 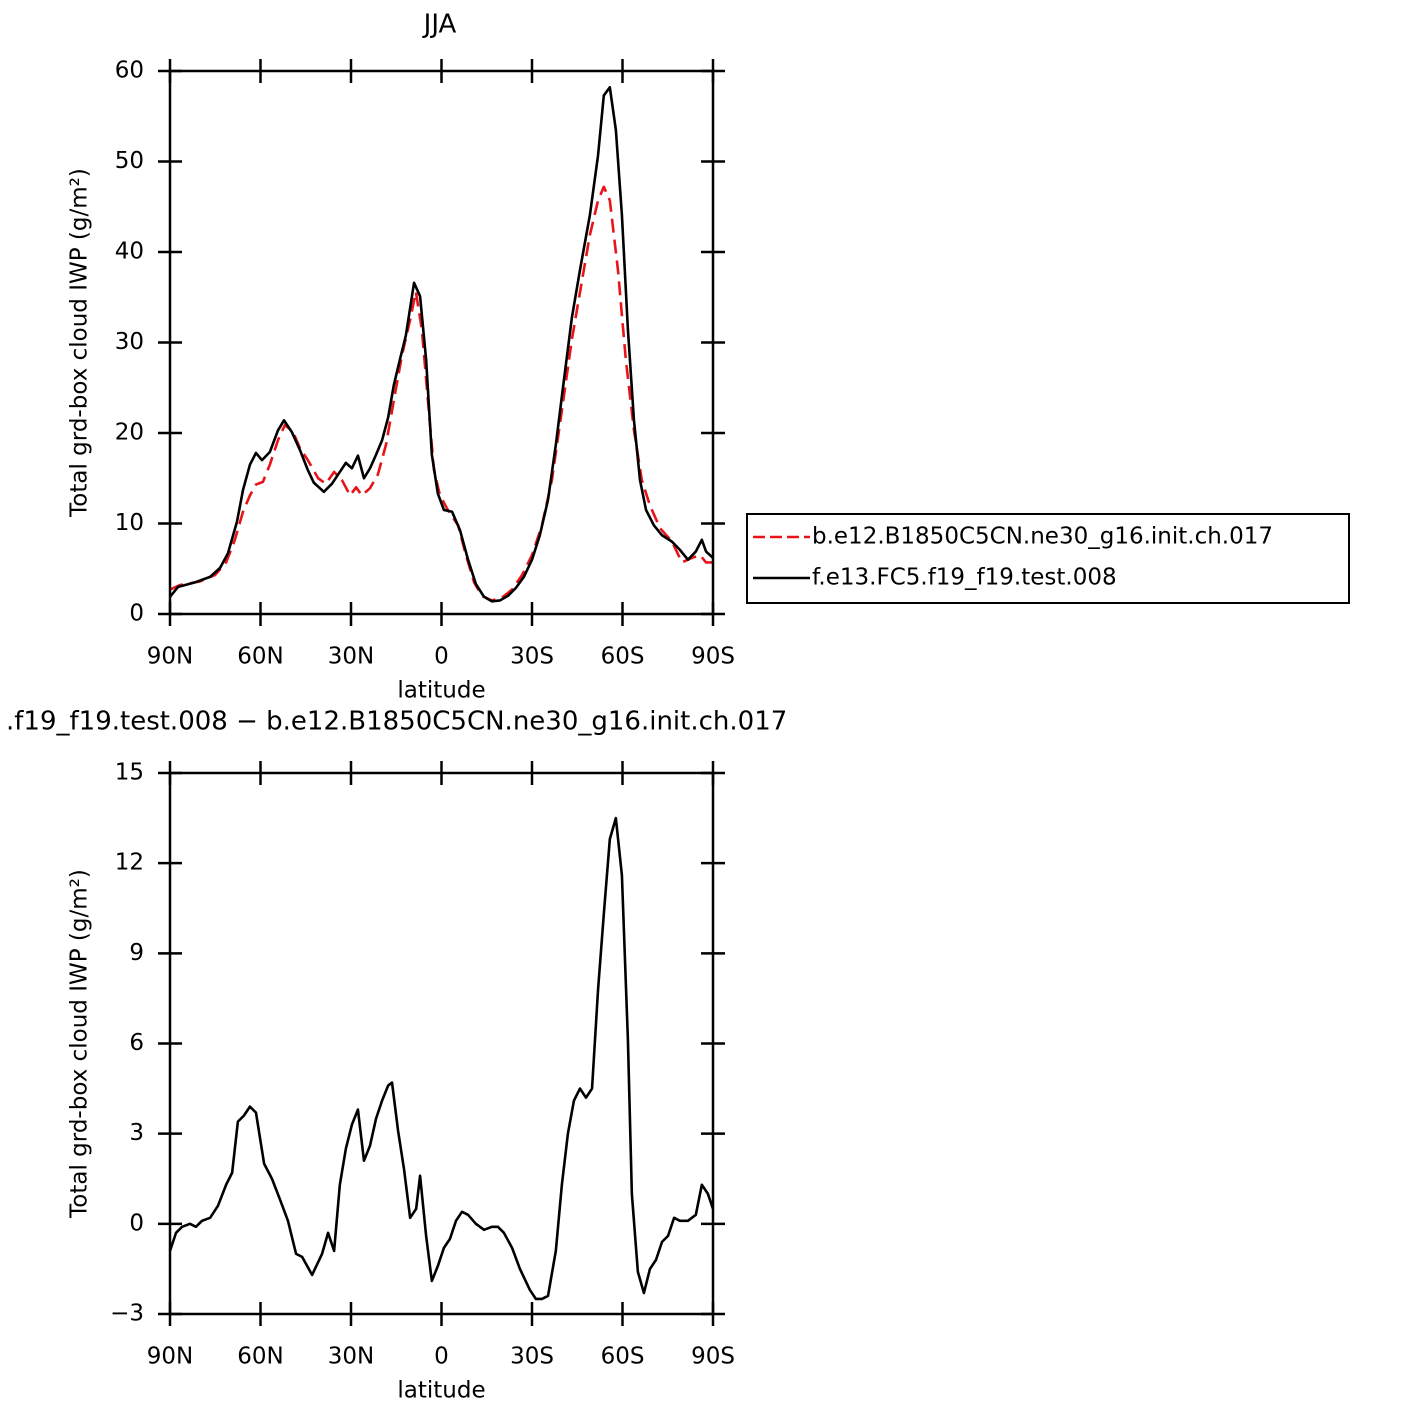 What do you see at coordinates (129, 71) in the screenshot?
I see `y-tick-label: 60` at bounding box center [129, 71].